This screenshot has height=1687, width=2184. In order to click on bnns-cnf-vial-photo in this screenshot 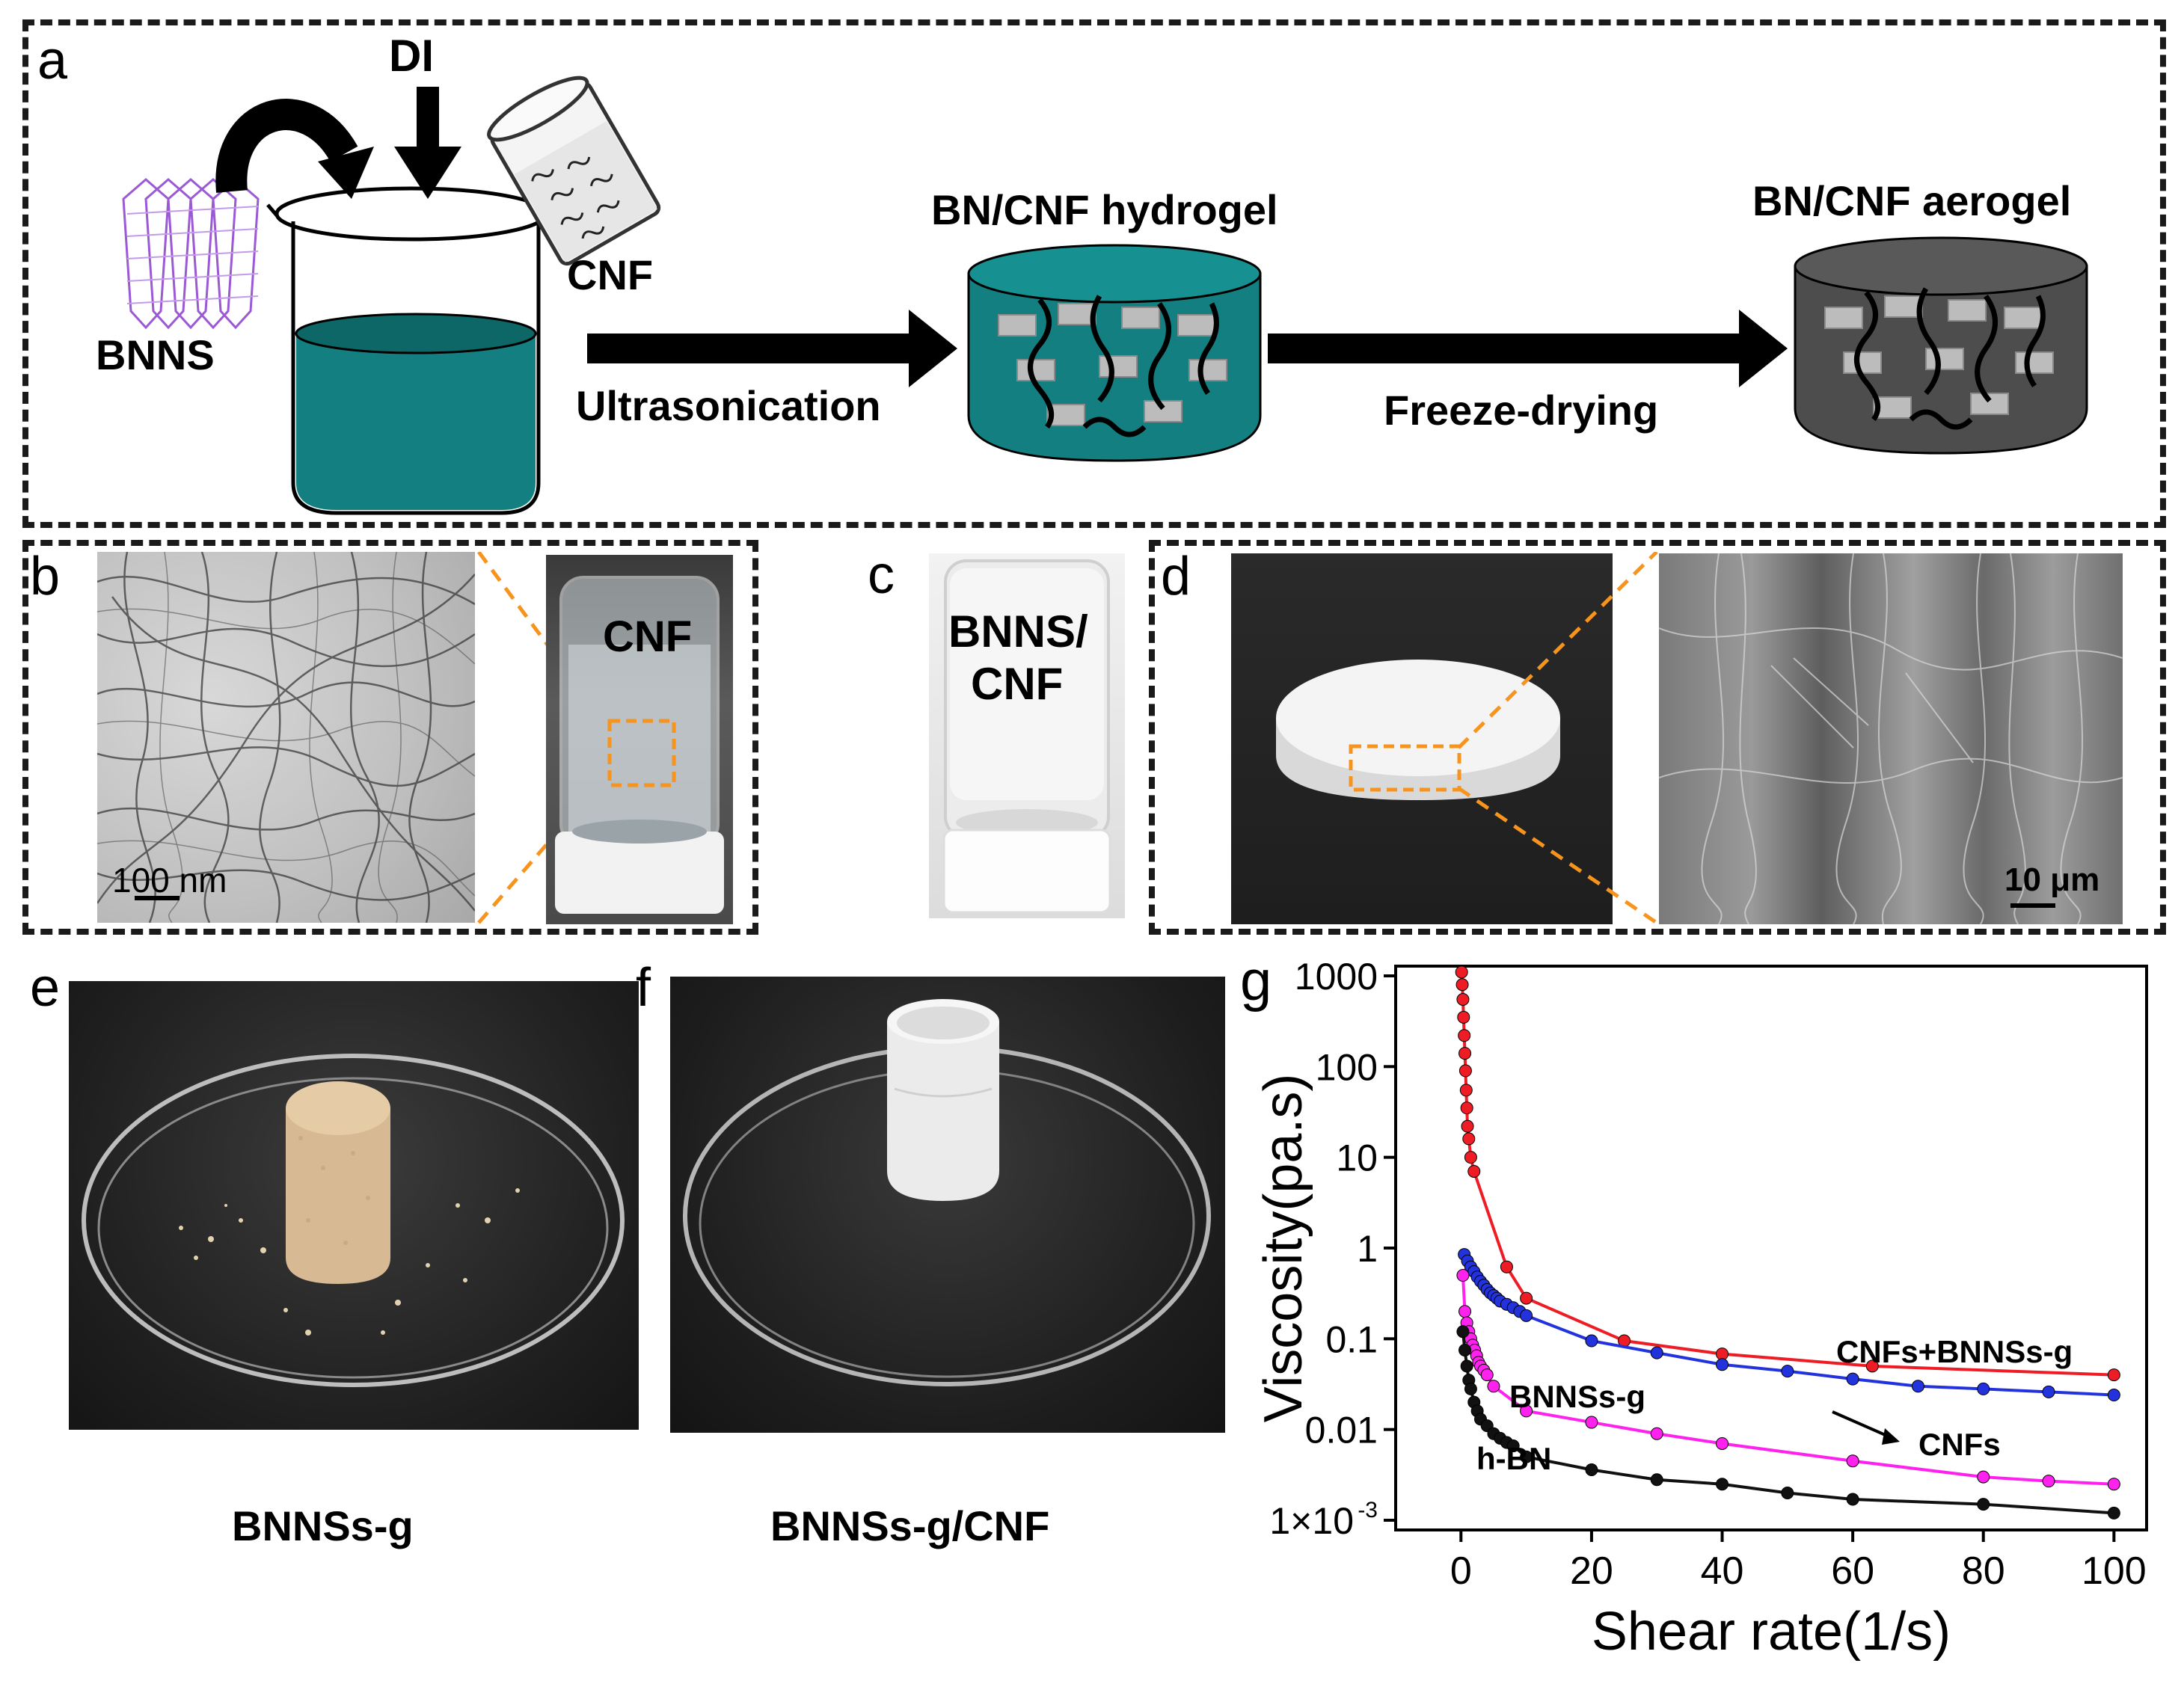, I will do `click(1027, 735)`.